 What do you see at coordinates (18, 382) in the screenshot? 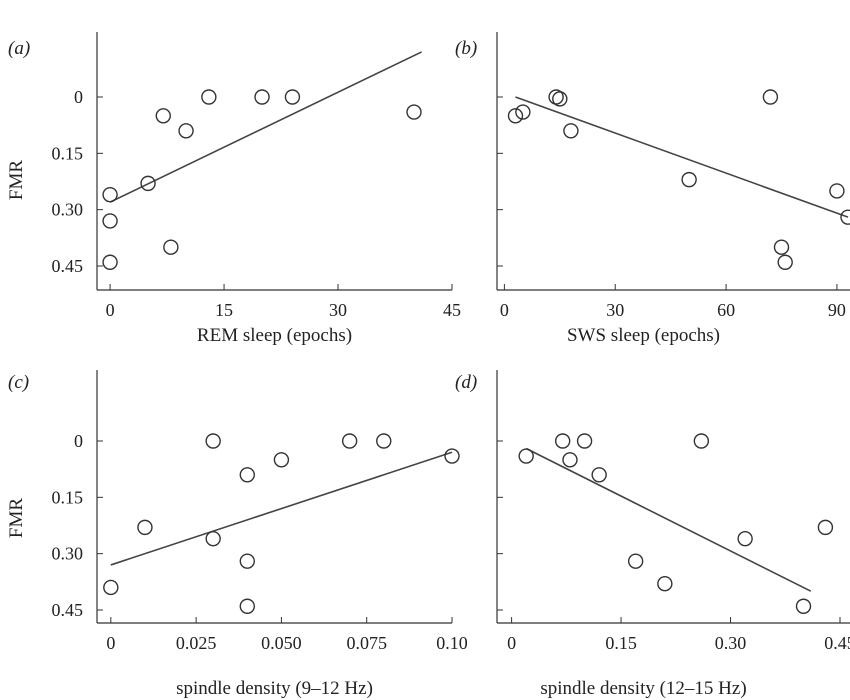
I see `panel-label: (c)` at bounding box center [18, 382].